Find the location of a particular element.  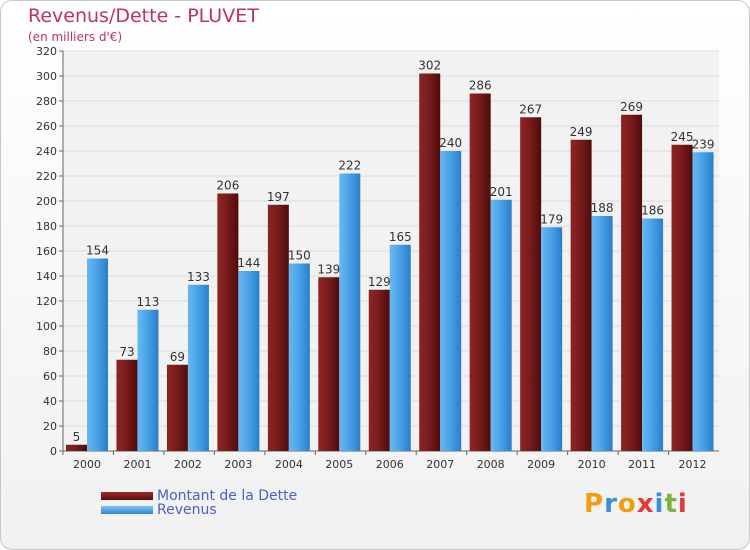

x-tick-label: 2008 is located at coordinates (491, 464).